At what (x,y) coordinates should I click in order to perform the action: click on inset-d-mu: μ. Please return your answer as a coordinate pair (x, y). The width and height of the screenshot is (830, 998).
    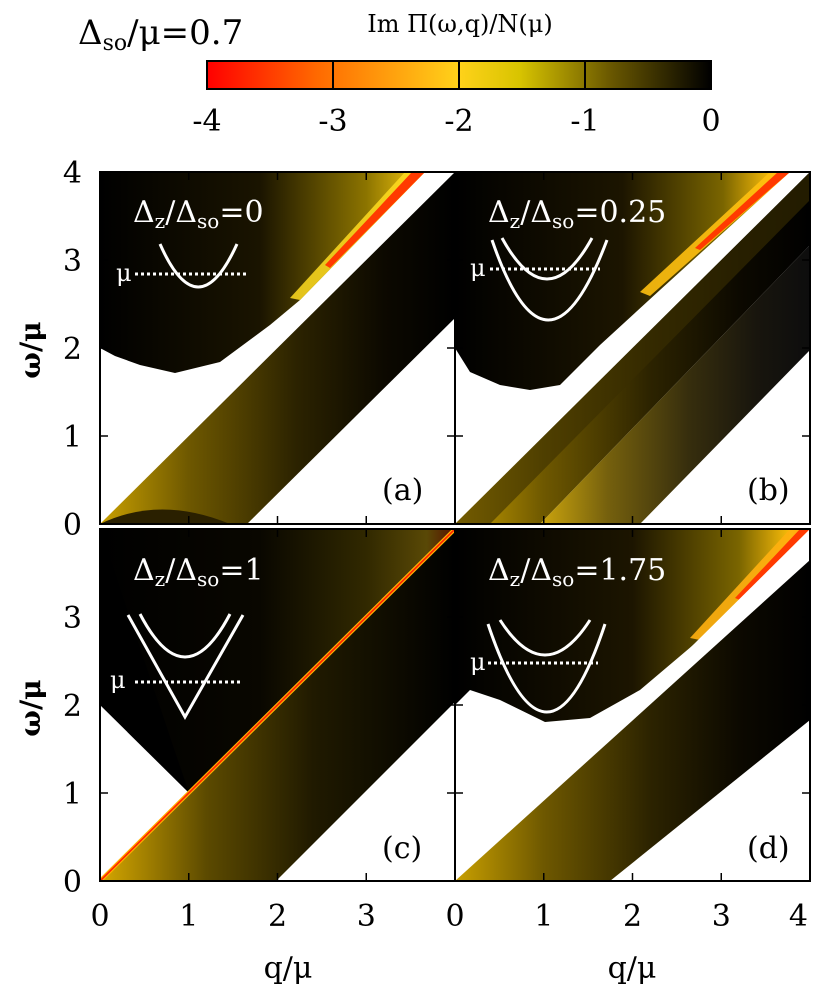
    Looking at the image, I should click on (478, 662).